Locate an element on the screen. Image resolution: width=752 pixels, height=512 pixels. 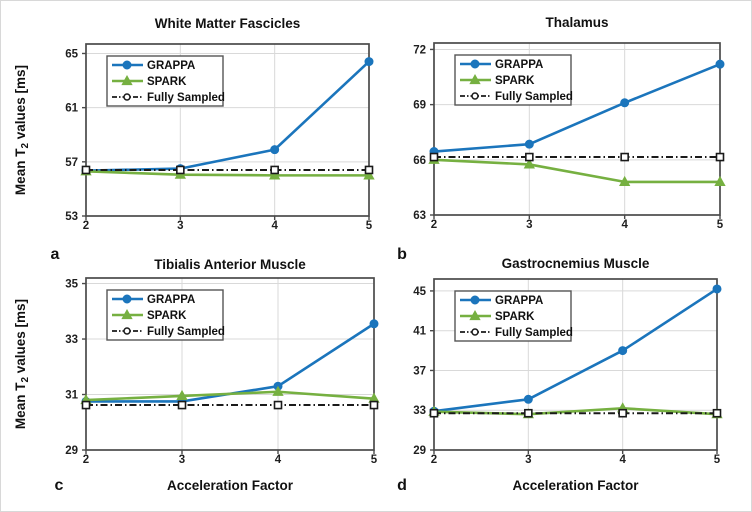
chart-title: Thalamus is located at coordinates (576, 22).